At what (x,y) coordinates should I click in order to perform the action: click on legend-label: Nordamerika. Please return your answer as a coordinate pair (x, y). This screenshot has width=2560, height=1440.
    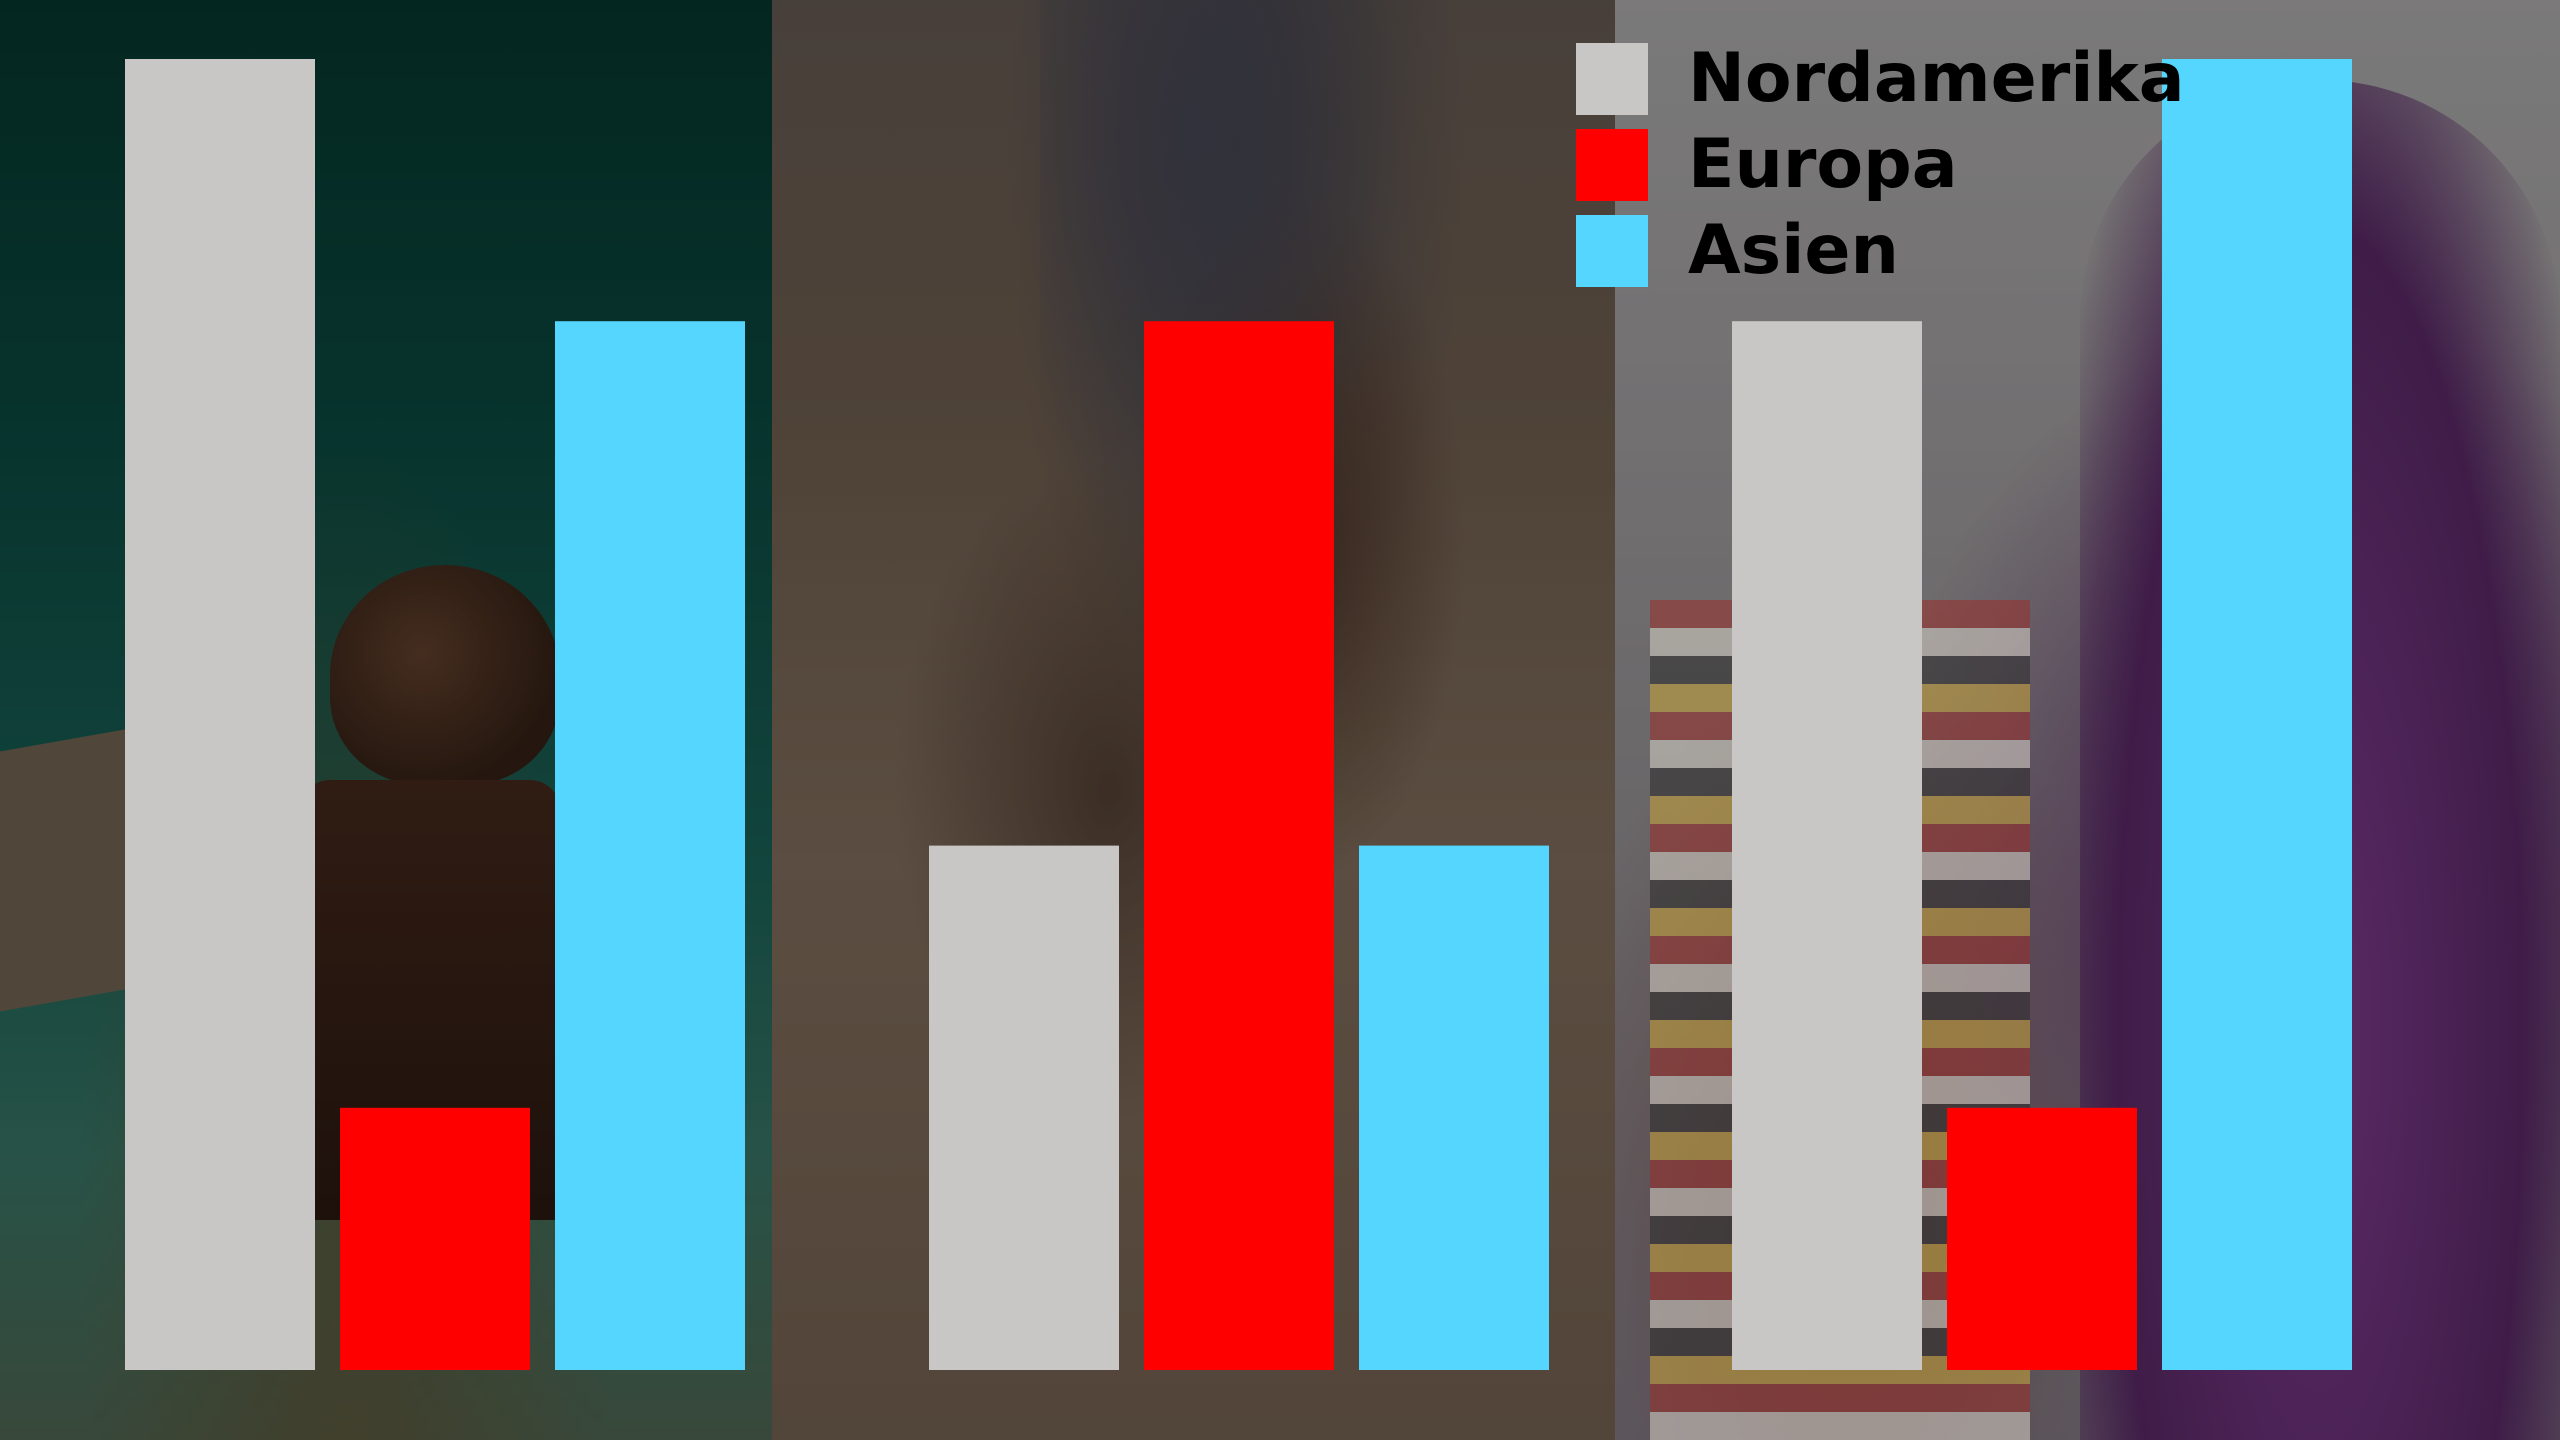
    Looking at the image, I should click on (1936, 78).